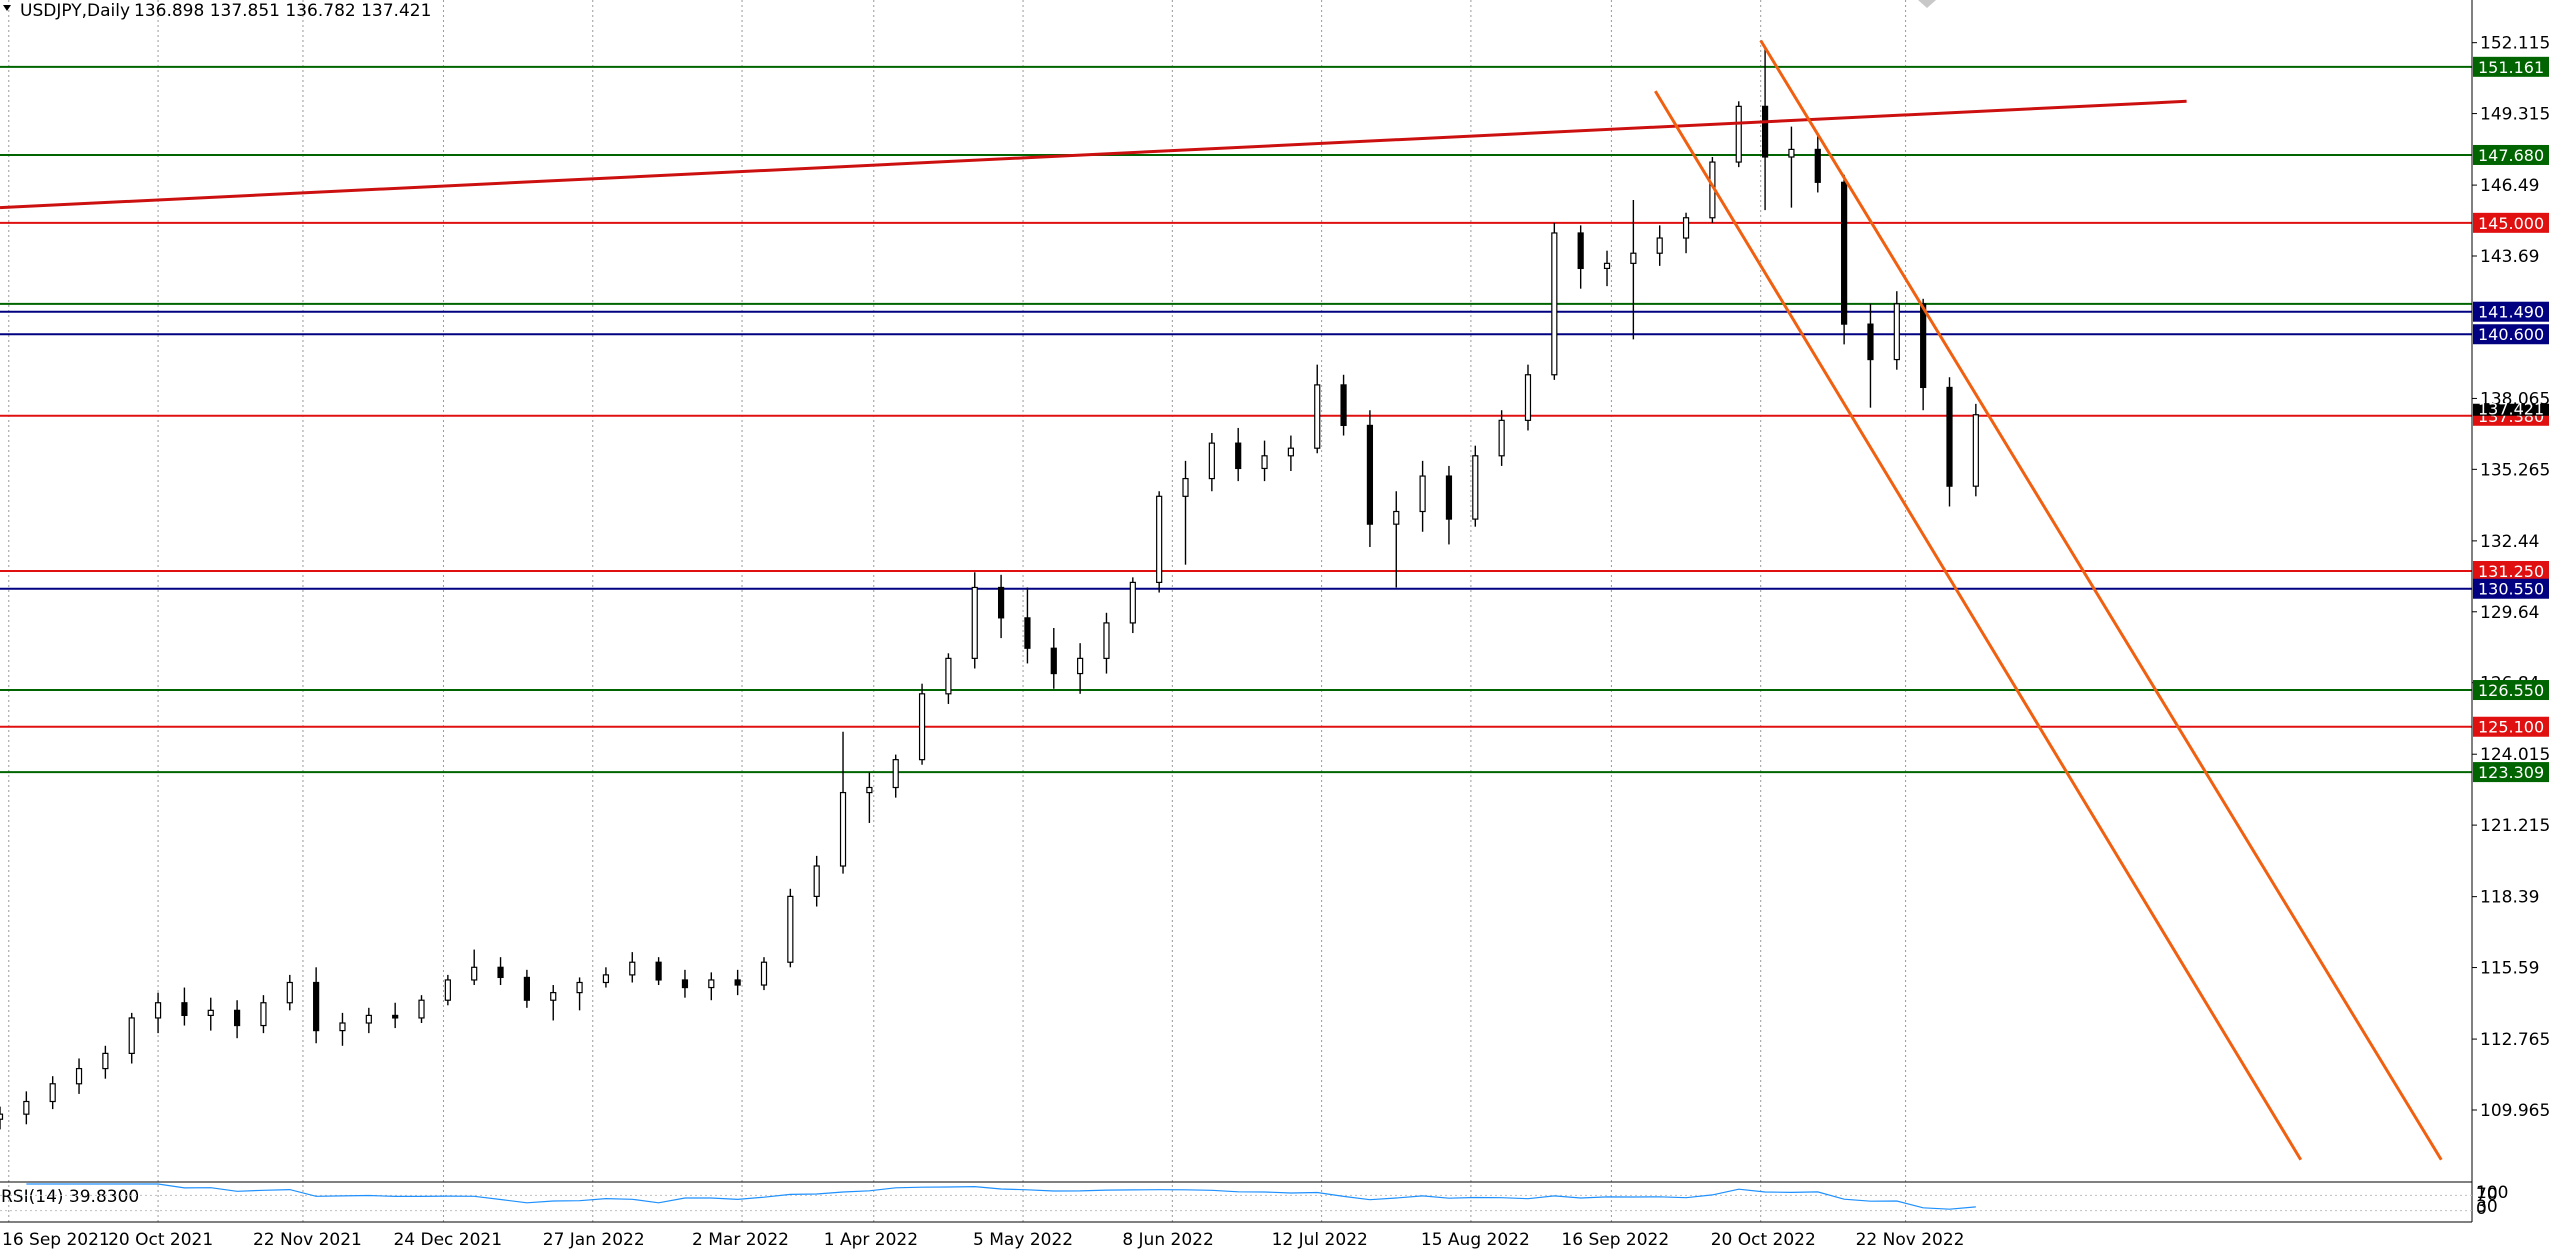  Describe the element at coordinates (2511, 223) in the screenshot. I see `level-tag-label: 145.000` at that location.